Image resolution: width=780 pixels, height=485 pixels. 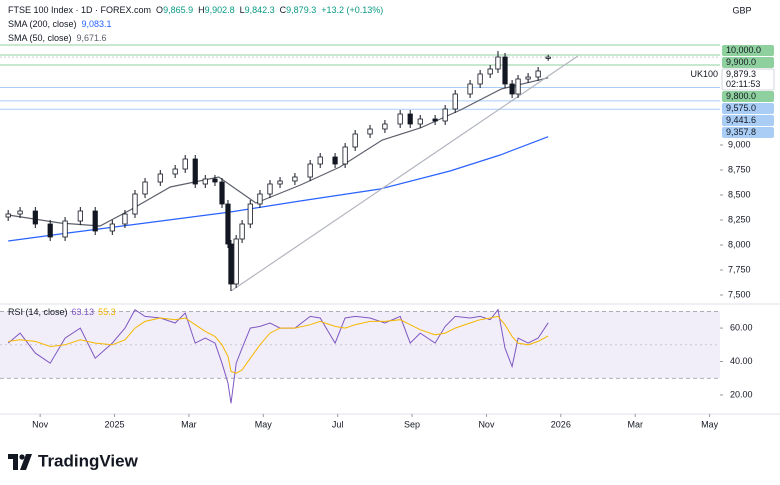 What do you see at coordinates (741, 327) in the screenshot?
I see `rsi-y-tick-label: 60.00` at bounding box center [741, 327].